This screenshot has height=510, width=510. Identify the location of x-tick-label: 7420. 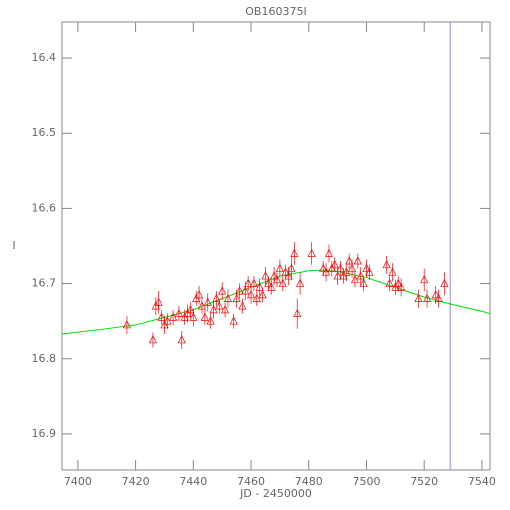
(136, 481).